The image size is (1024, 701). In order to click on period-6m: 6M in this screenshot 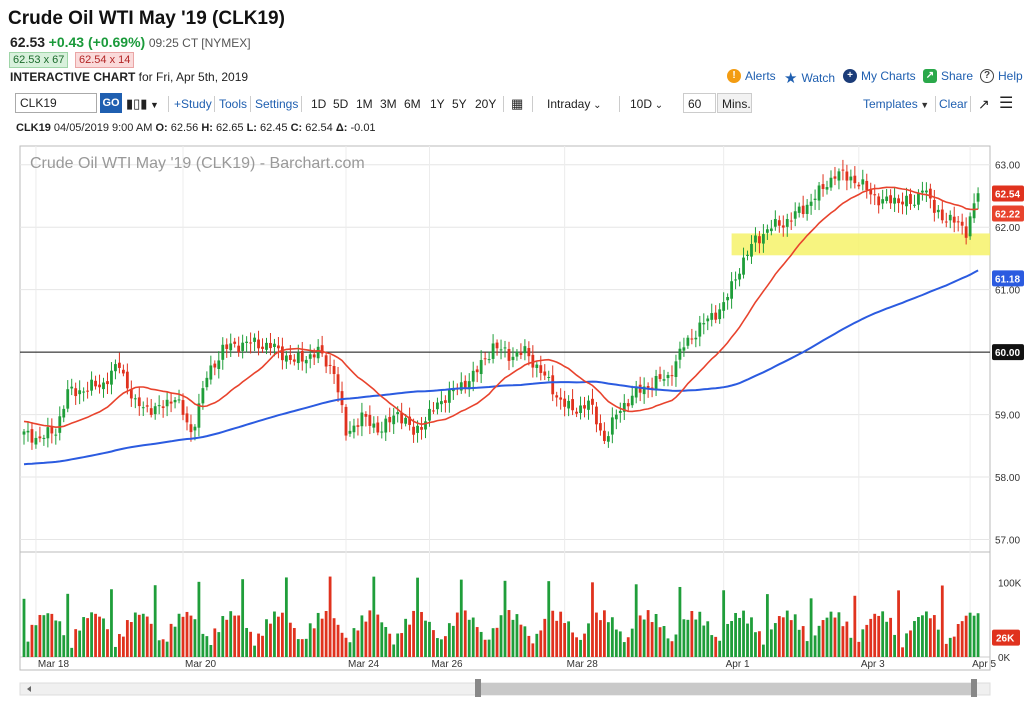, I will do `click(412, 104)`.